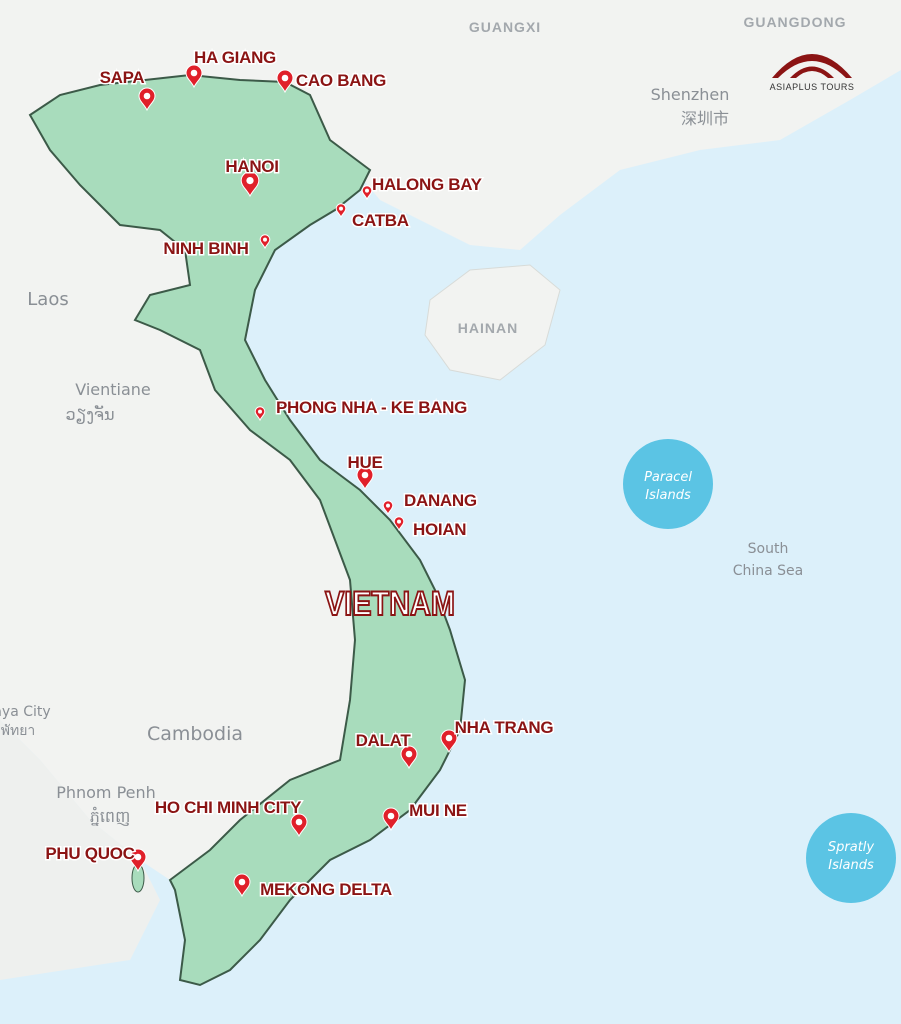  What do you see at coordinates (371, 407) in the screenshot?
I see `destination-label: PHONG NHA - KE BANG` at bounding box center [371, 407].